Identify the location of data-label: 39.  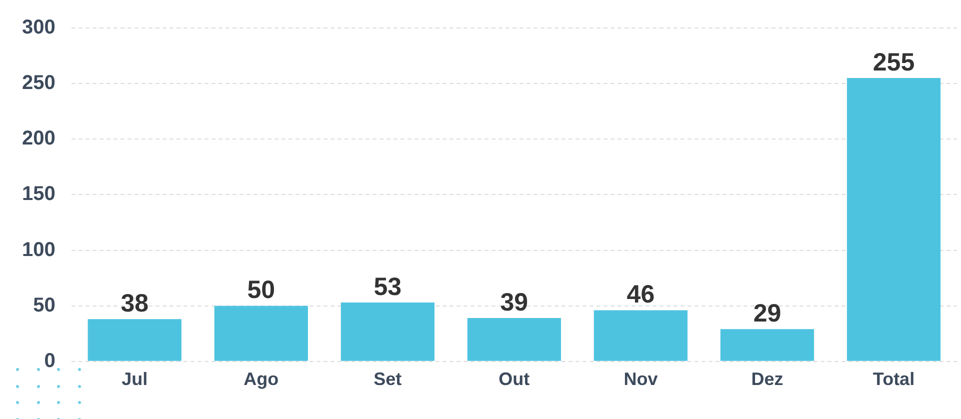
(514, 302).